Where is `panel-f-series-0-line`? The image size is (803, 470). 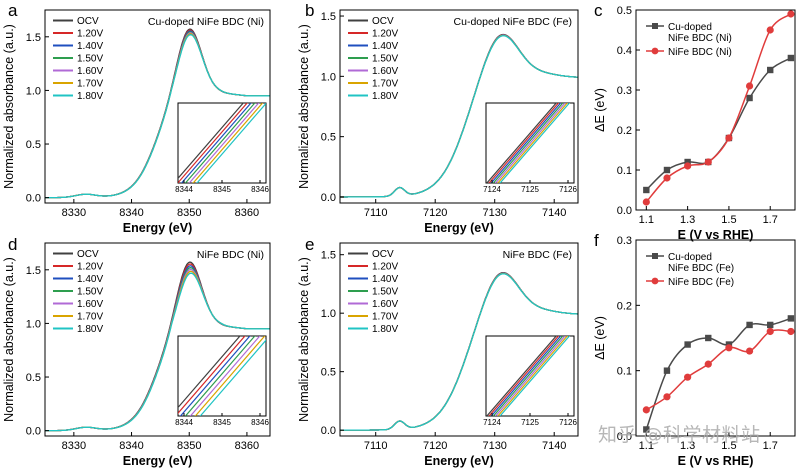 panel-f-series-0-line is located at coordinates (718, 373).